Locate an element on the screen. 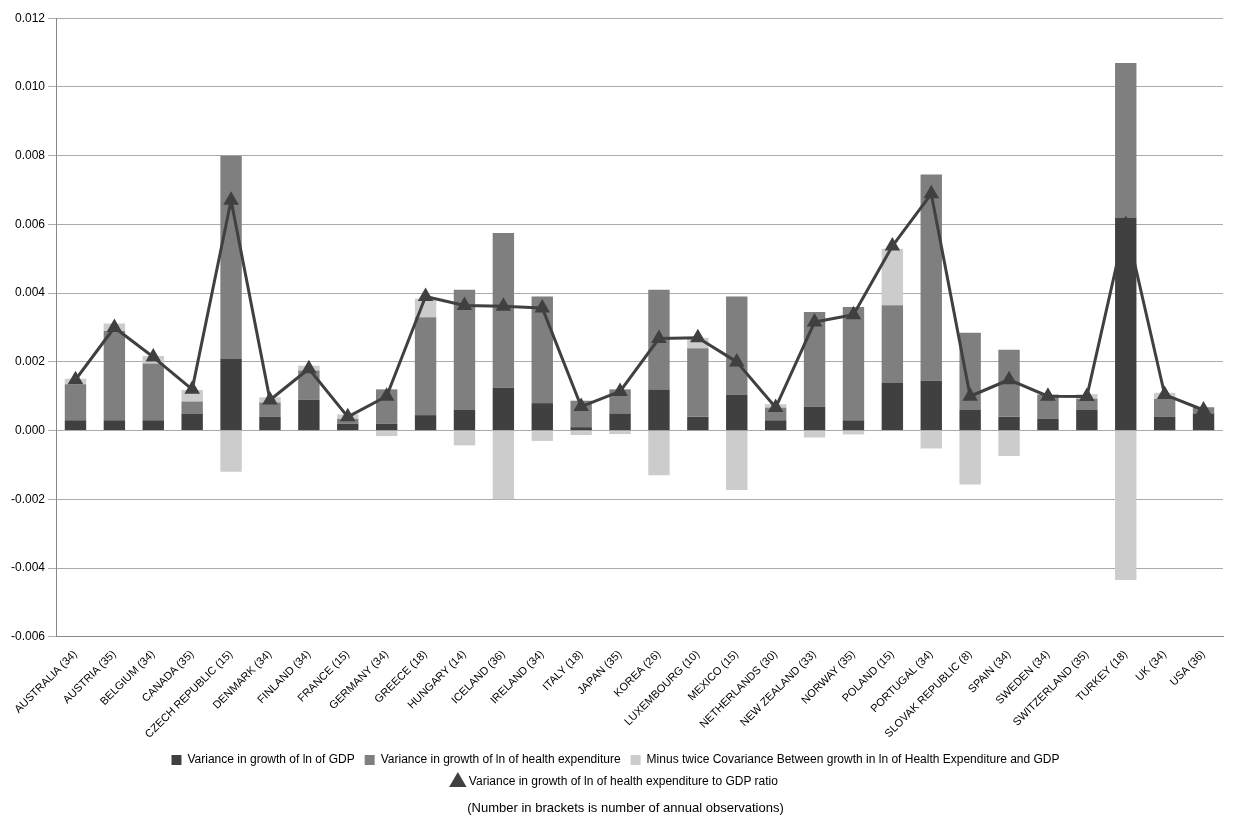  y-tick-label: 0.002 is located at coordinates (30, 361).